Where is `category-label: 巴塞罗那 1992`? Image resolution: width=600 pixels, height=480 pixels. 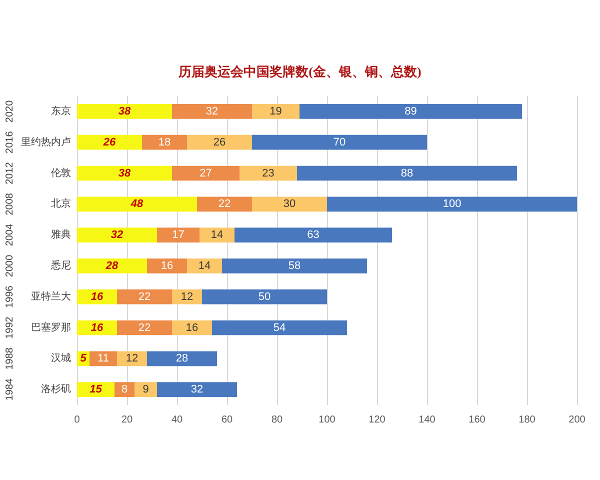 category-label: 巴塞罗那 1992 is located at coordinates (37, 327).